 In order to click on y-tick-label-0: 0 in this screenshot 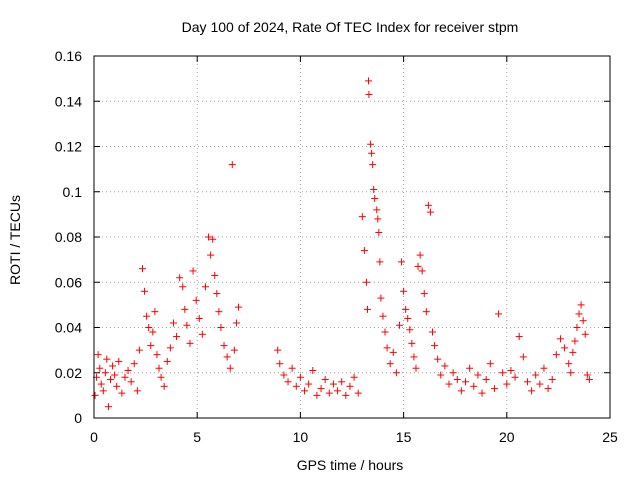, I will do `click(78, 418)`.